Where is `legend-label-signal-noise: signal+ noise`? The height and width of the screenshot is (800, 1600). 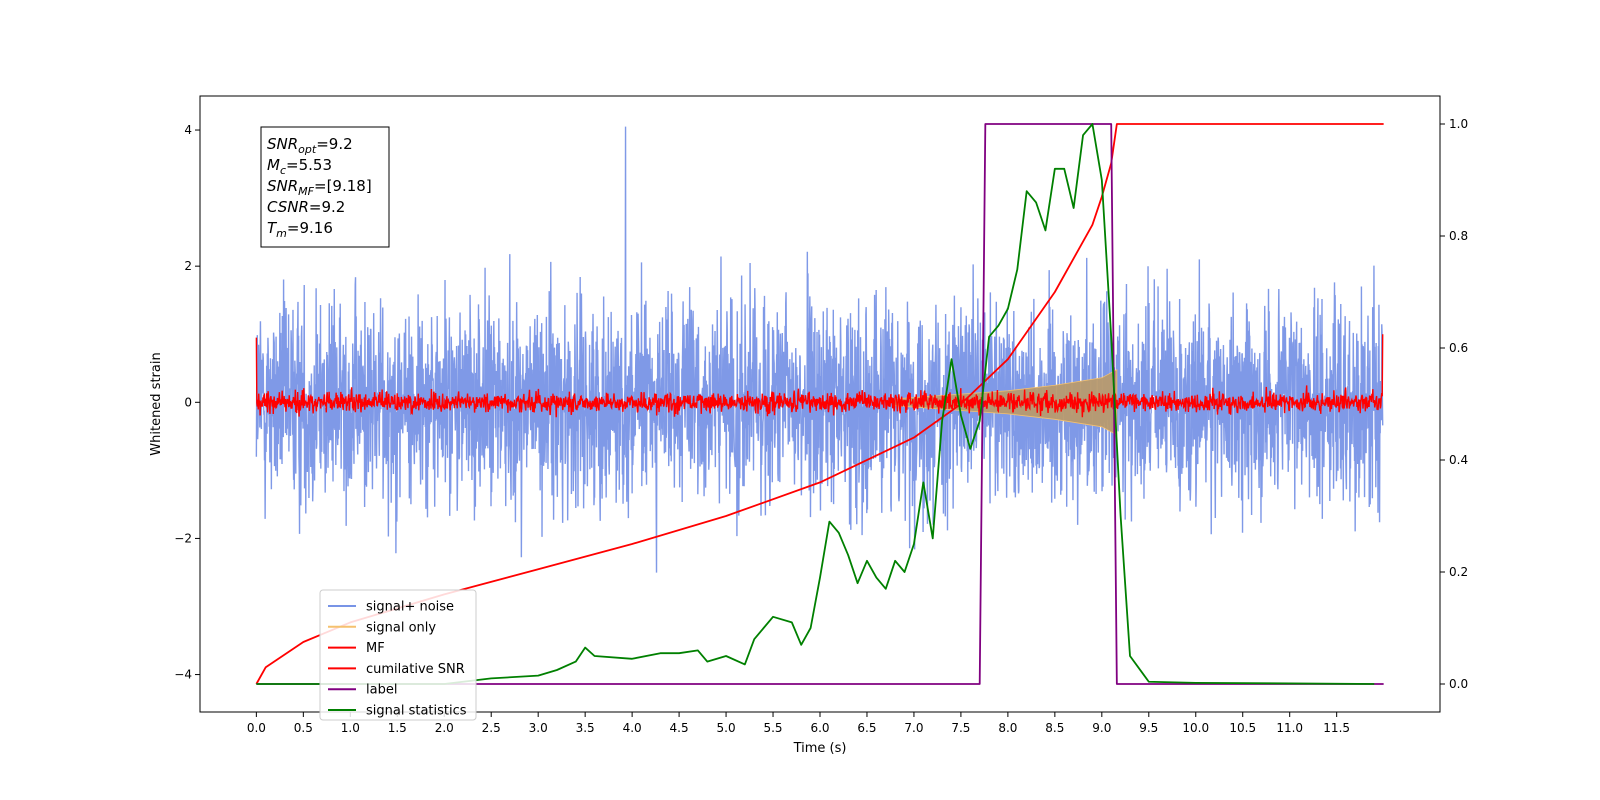 legend-label-signal-noise: signal+ noise is located at coordinates (410, 607).